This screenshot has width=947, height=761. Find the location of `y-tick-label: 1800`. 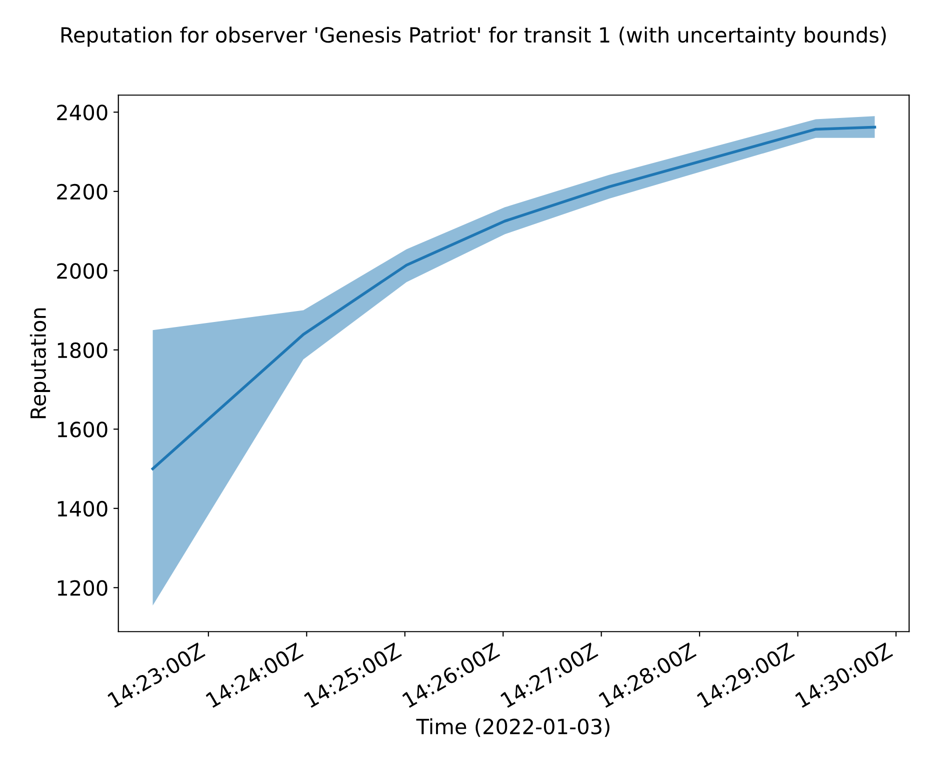

y-tick-label: 1800 is located at coordinates (83, 350).